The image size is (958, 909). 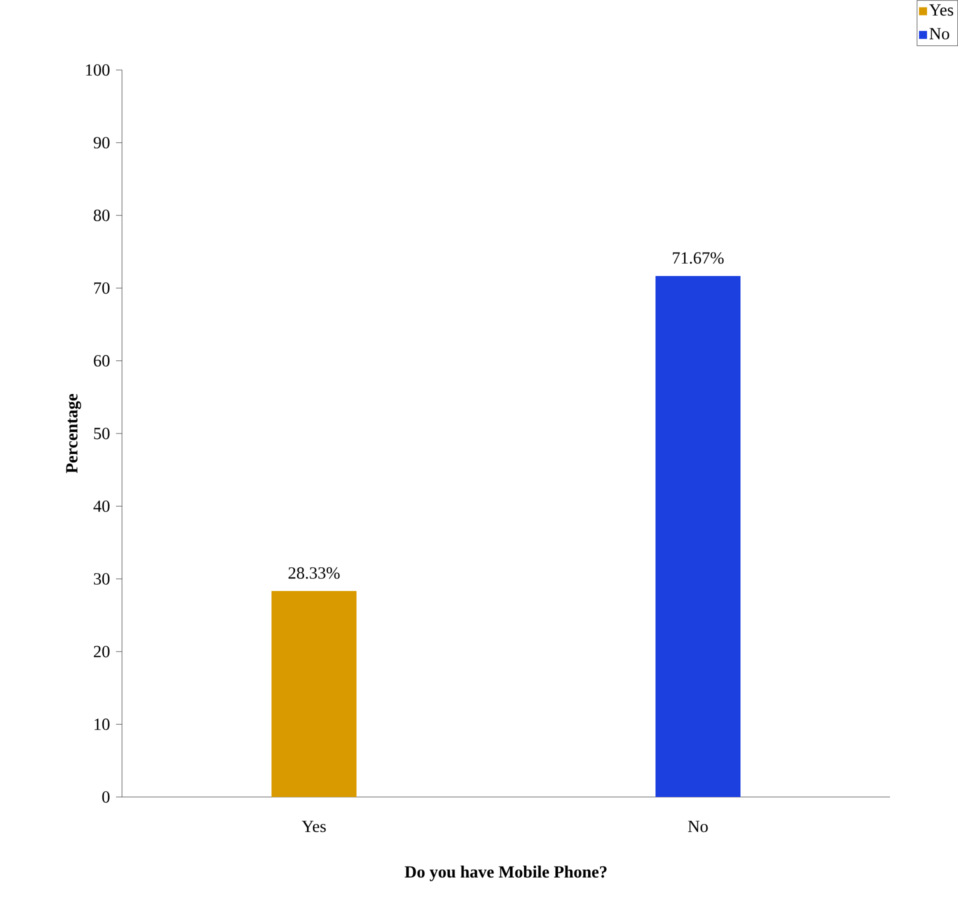 What do you see at coordinates (102, 361) in the screenshot?
I see `y-tick-label: 60` at bounding box center [102, 361].